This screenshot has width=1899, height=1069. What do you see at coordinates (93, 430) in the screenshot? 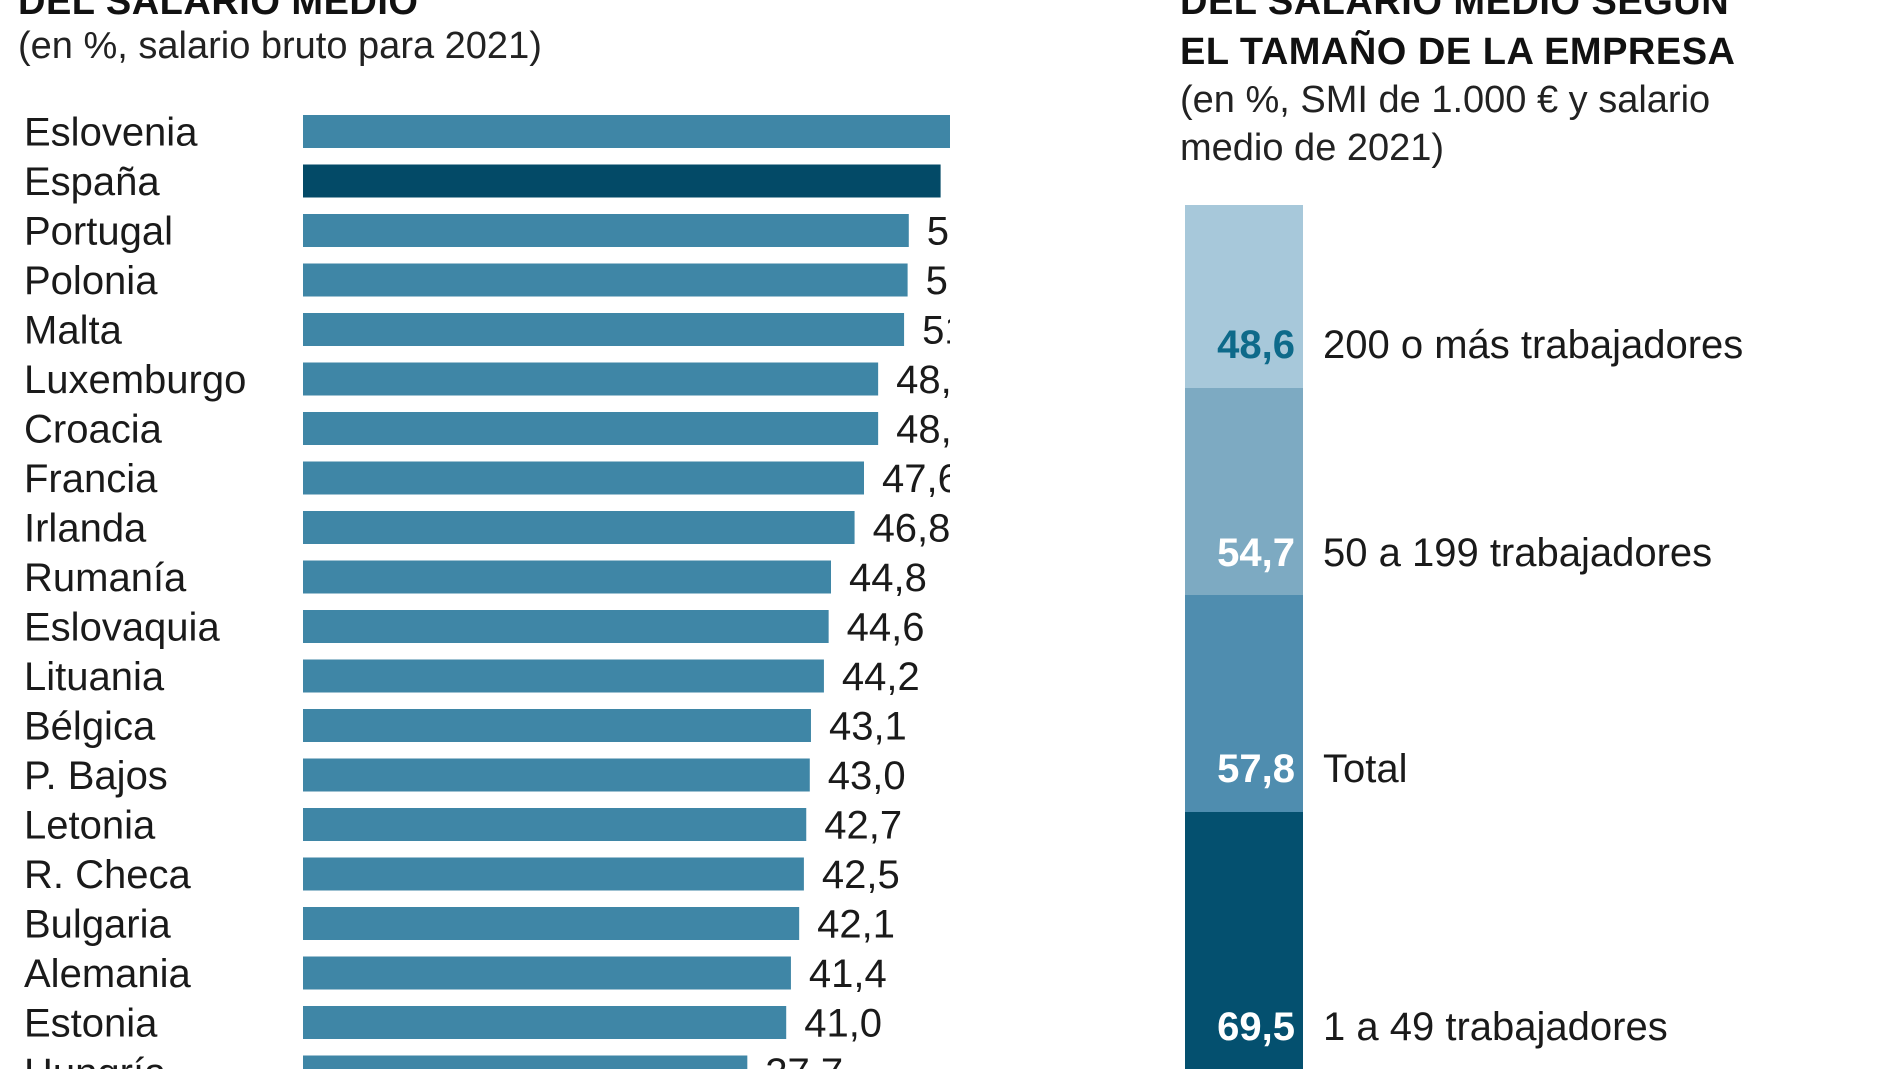
I see `country-label: Croacia` at bounding box center [93, 430].